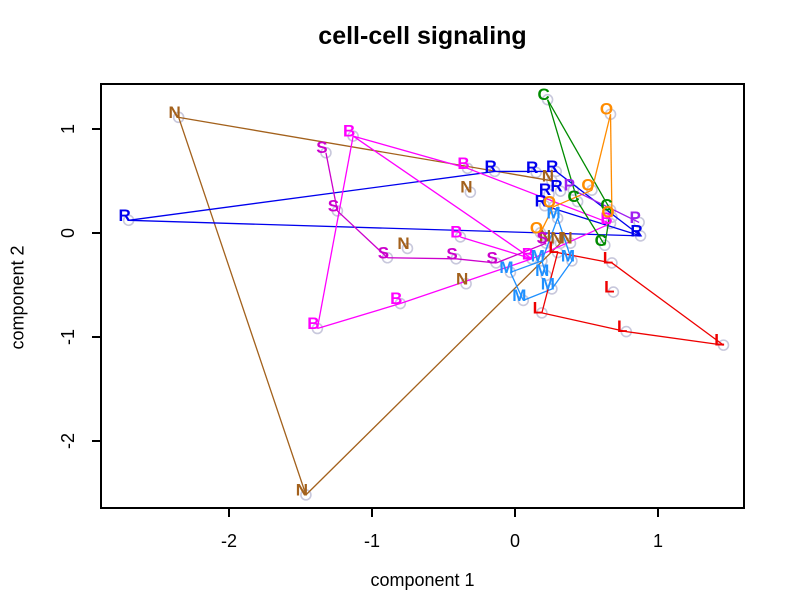 Image resolution: width=792 pixels, height=611 pixels. I want to click on point-letter-P: P, so click(634, 217).